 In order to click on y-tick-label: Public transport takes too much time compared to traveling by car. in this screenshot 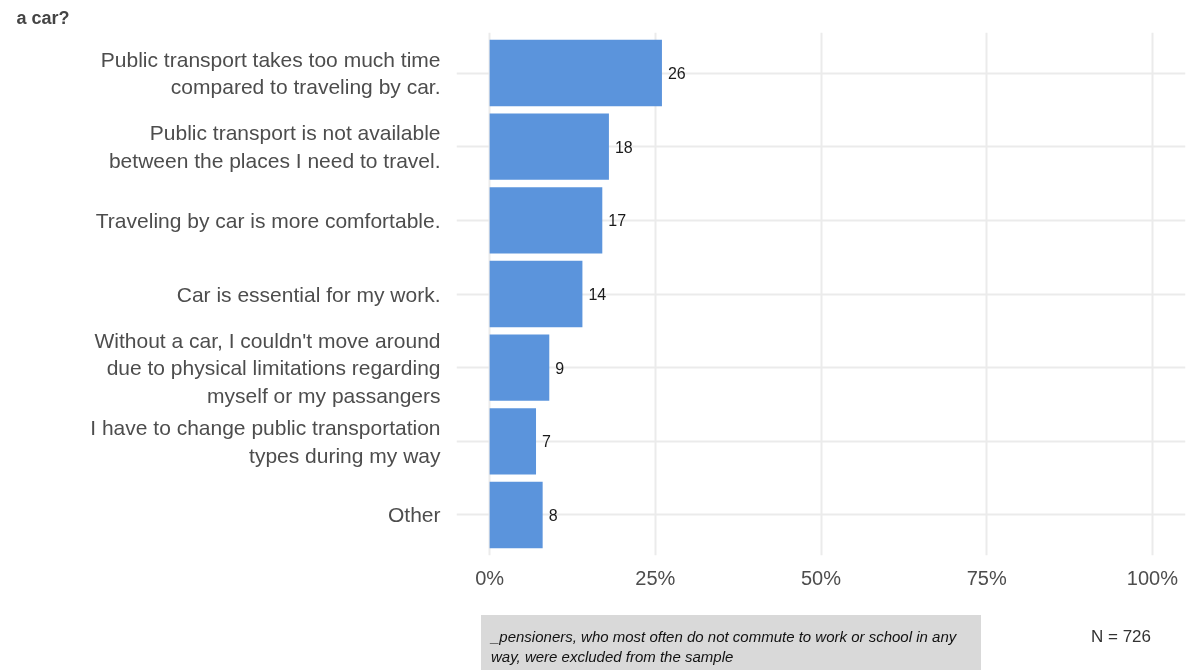, I will do `click(270, 73)`.